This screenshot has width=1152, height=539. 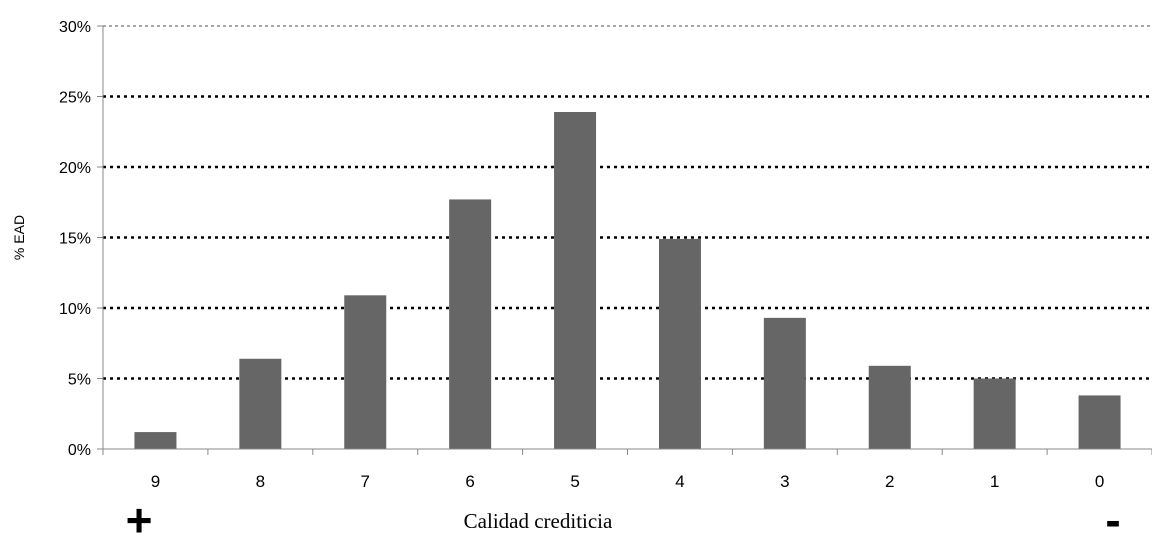 What do you see at coordinates (784, 481) in the screenshot?
I see `x-tick-label: 3` at bounding box center [784, 481].